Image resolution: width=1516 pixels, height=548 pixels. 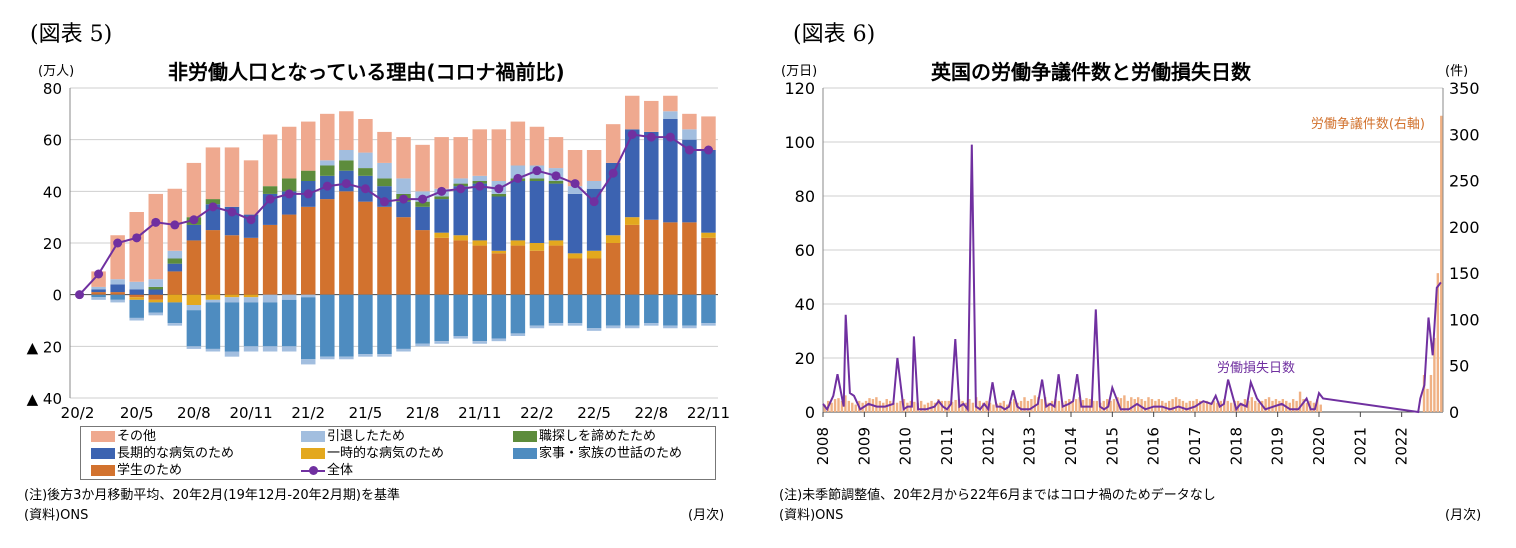 I want to click on left-tick-label: 0, so click(x=810, y=412).